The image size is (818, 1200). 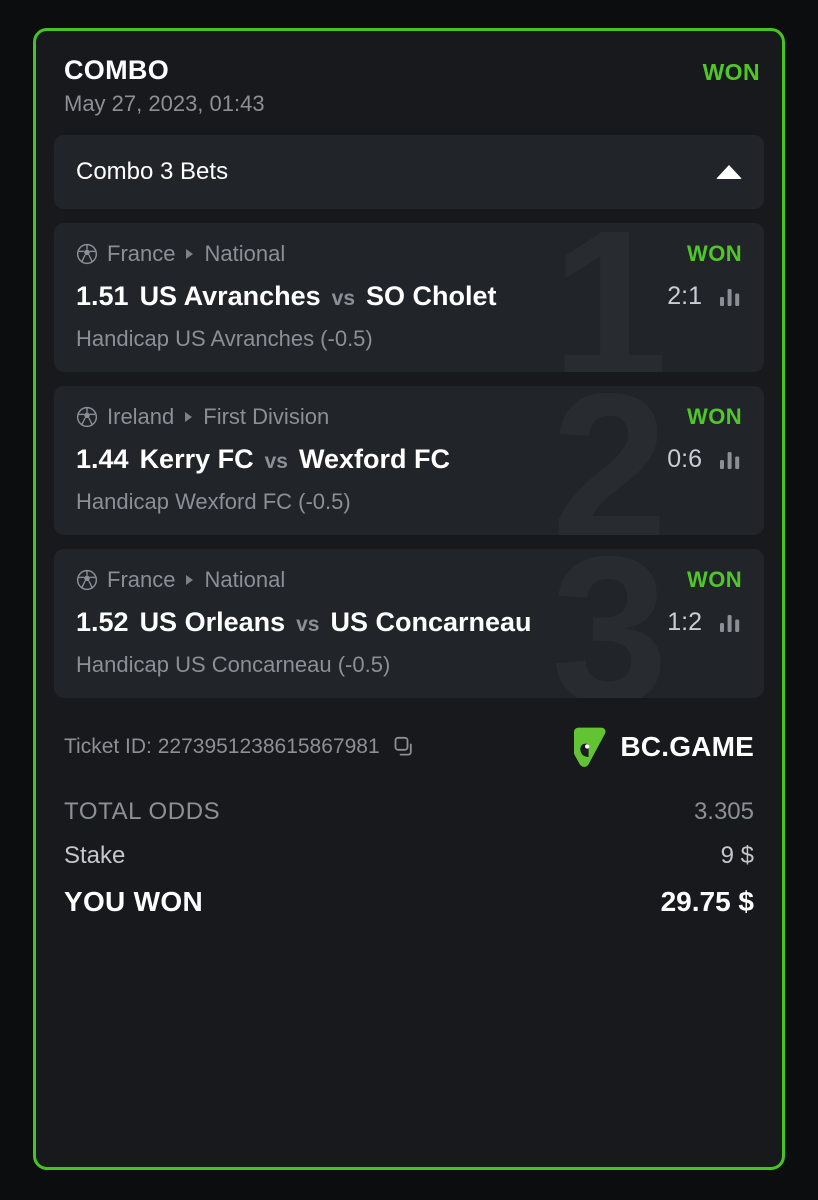 What do you see at coordinates (196, 459) in the screenshot?
I see `home-team: Kerry FC` at bounding box center [196, 459].